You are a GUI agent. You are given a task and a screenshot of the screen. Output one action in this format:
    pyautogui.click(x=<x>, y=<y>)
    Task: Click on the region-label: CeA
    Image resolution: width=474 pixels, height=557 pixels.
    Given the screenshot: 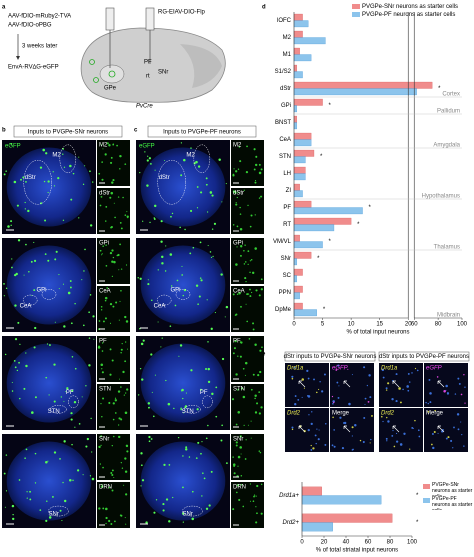 What is the action you would take?
    pyautogui.click(x=160, y=306)
    